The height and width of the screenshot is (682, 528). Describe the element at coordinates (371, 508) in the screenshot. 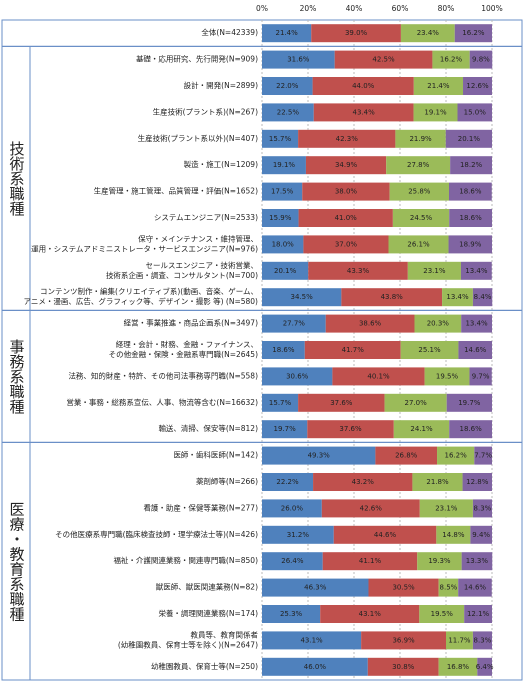

I see `value-label: 42.6%` at that location.